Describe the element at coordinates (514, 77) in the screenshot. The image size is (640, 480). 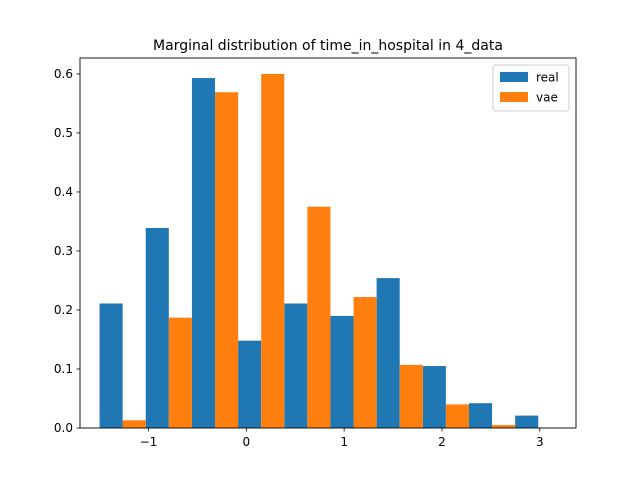
I see `legend-swatch-real` at that location.